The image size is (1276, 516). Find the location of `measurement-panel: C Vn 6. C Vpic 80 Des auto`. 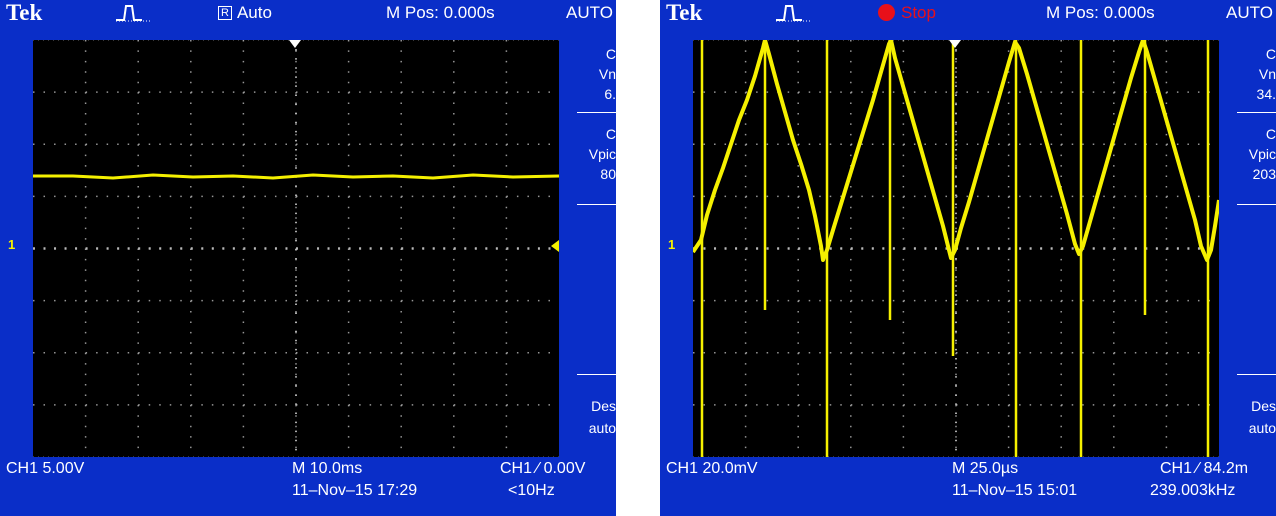

measurement-panel: C Vn 6. C Vpic 80 Des auto is located at coordinates (594, 241).